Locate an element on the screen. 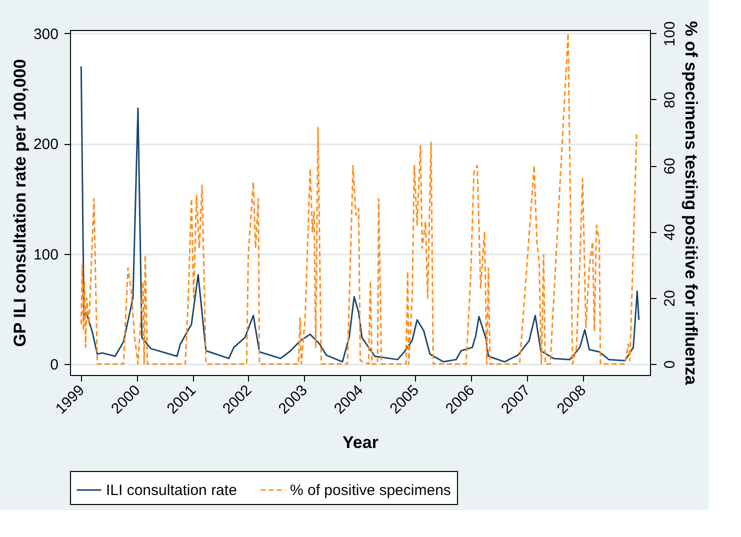 This screenshot has width=741, height=537. y-axis-title: GP ILI consultation rate per 100,000 is located at coordinates (20, 203).